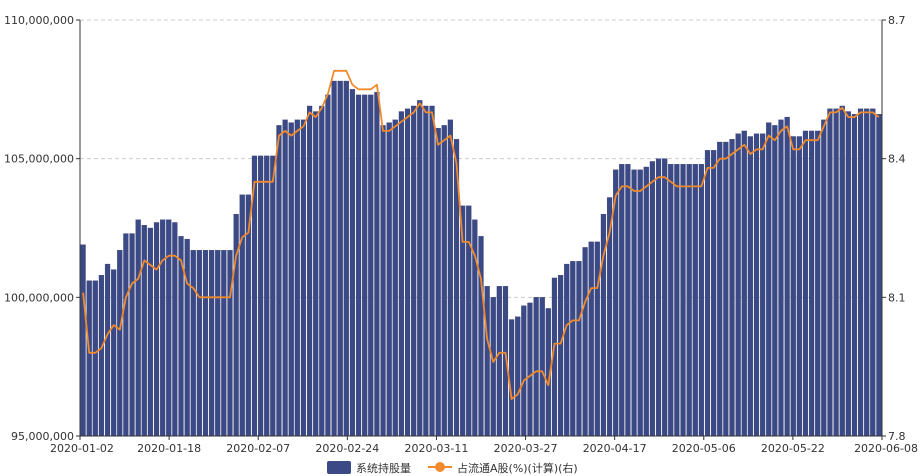  What do you see at coordinates (503, 468) in the screenshot?
I see `legend-item-line: 占流通A股(%)(计算)(右)` at bounding box center [503, 468].